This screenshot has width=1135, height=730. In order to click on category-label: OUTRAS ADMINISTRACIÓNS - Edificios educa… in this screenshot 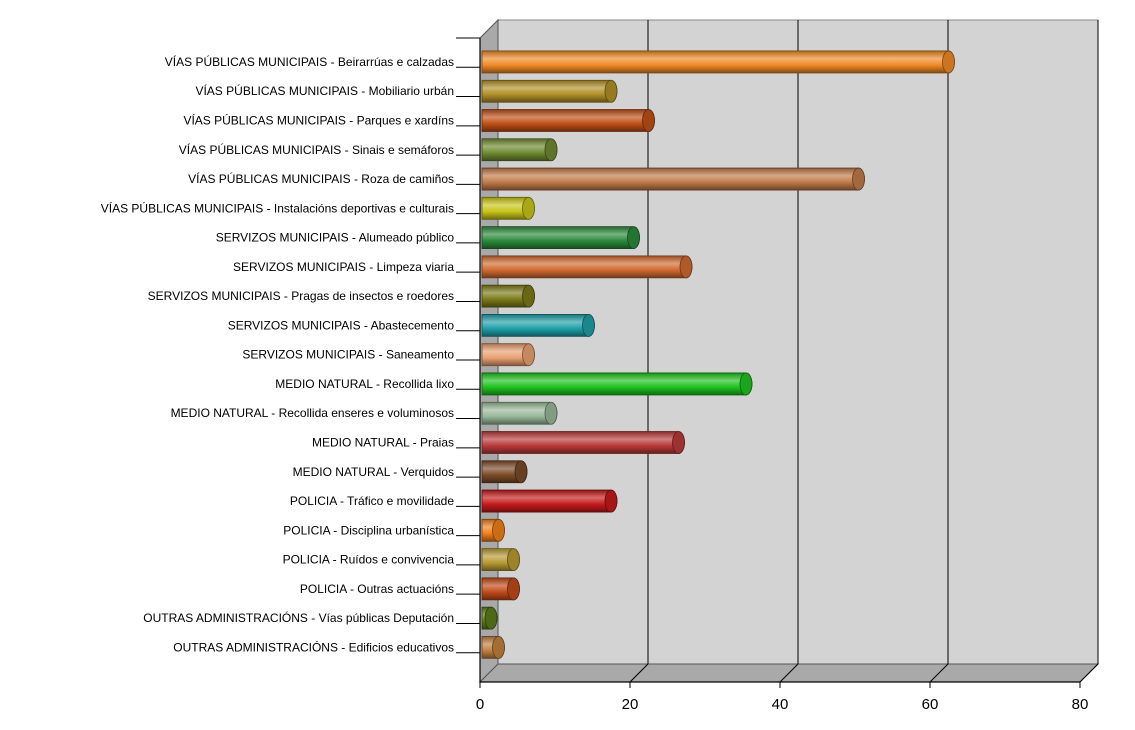, I will do `click(313, 646)`.